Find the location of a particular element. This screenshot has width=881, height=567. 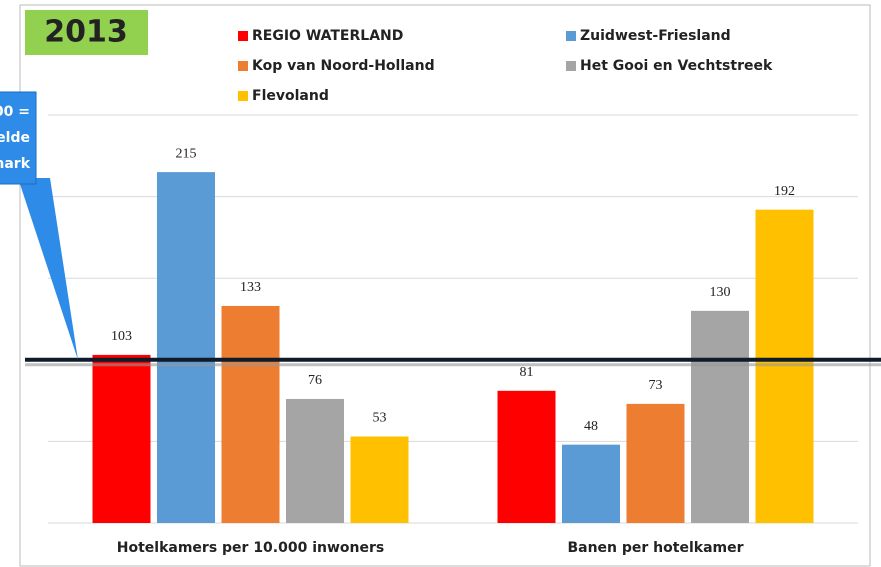

value-label: 73 is located at coordinates (656, 385).